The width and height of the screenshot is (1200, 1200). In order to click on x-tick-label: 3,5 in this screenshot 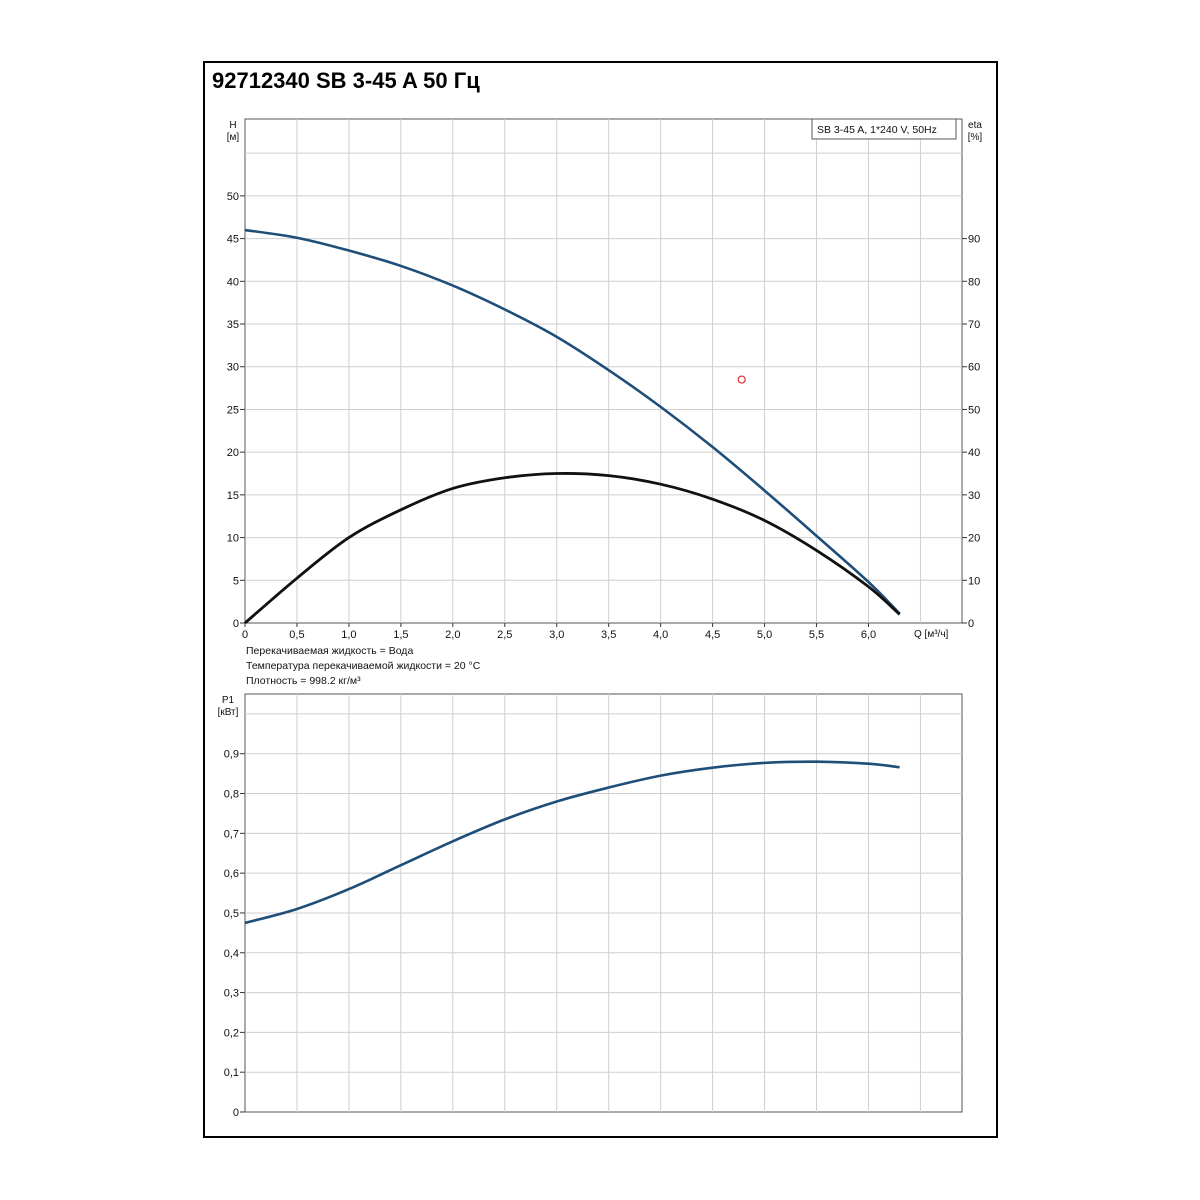, I will do `click(608, 635)`.